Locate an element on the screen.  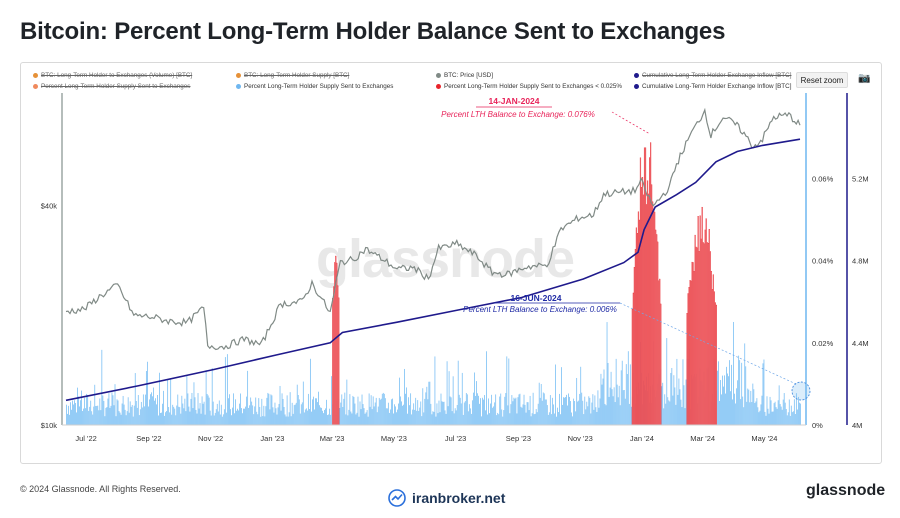
legend-label: BTC: Long-Term Holder Supply [BTC] is located at coordinates (297, 75).